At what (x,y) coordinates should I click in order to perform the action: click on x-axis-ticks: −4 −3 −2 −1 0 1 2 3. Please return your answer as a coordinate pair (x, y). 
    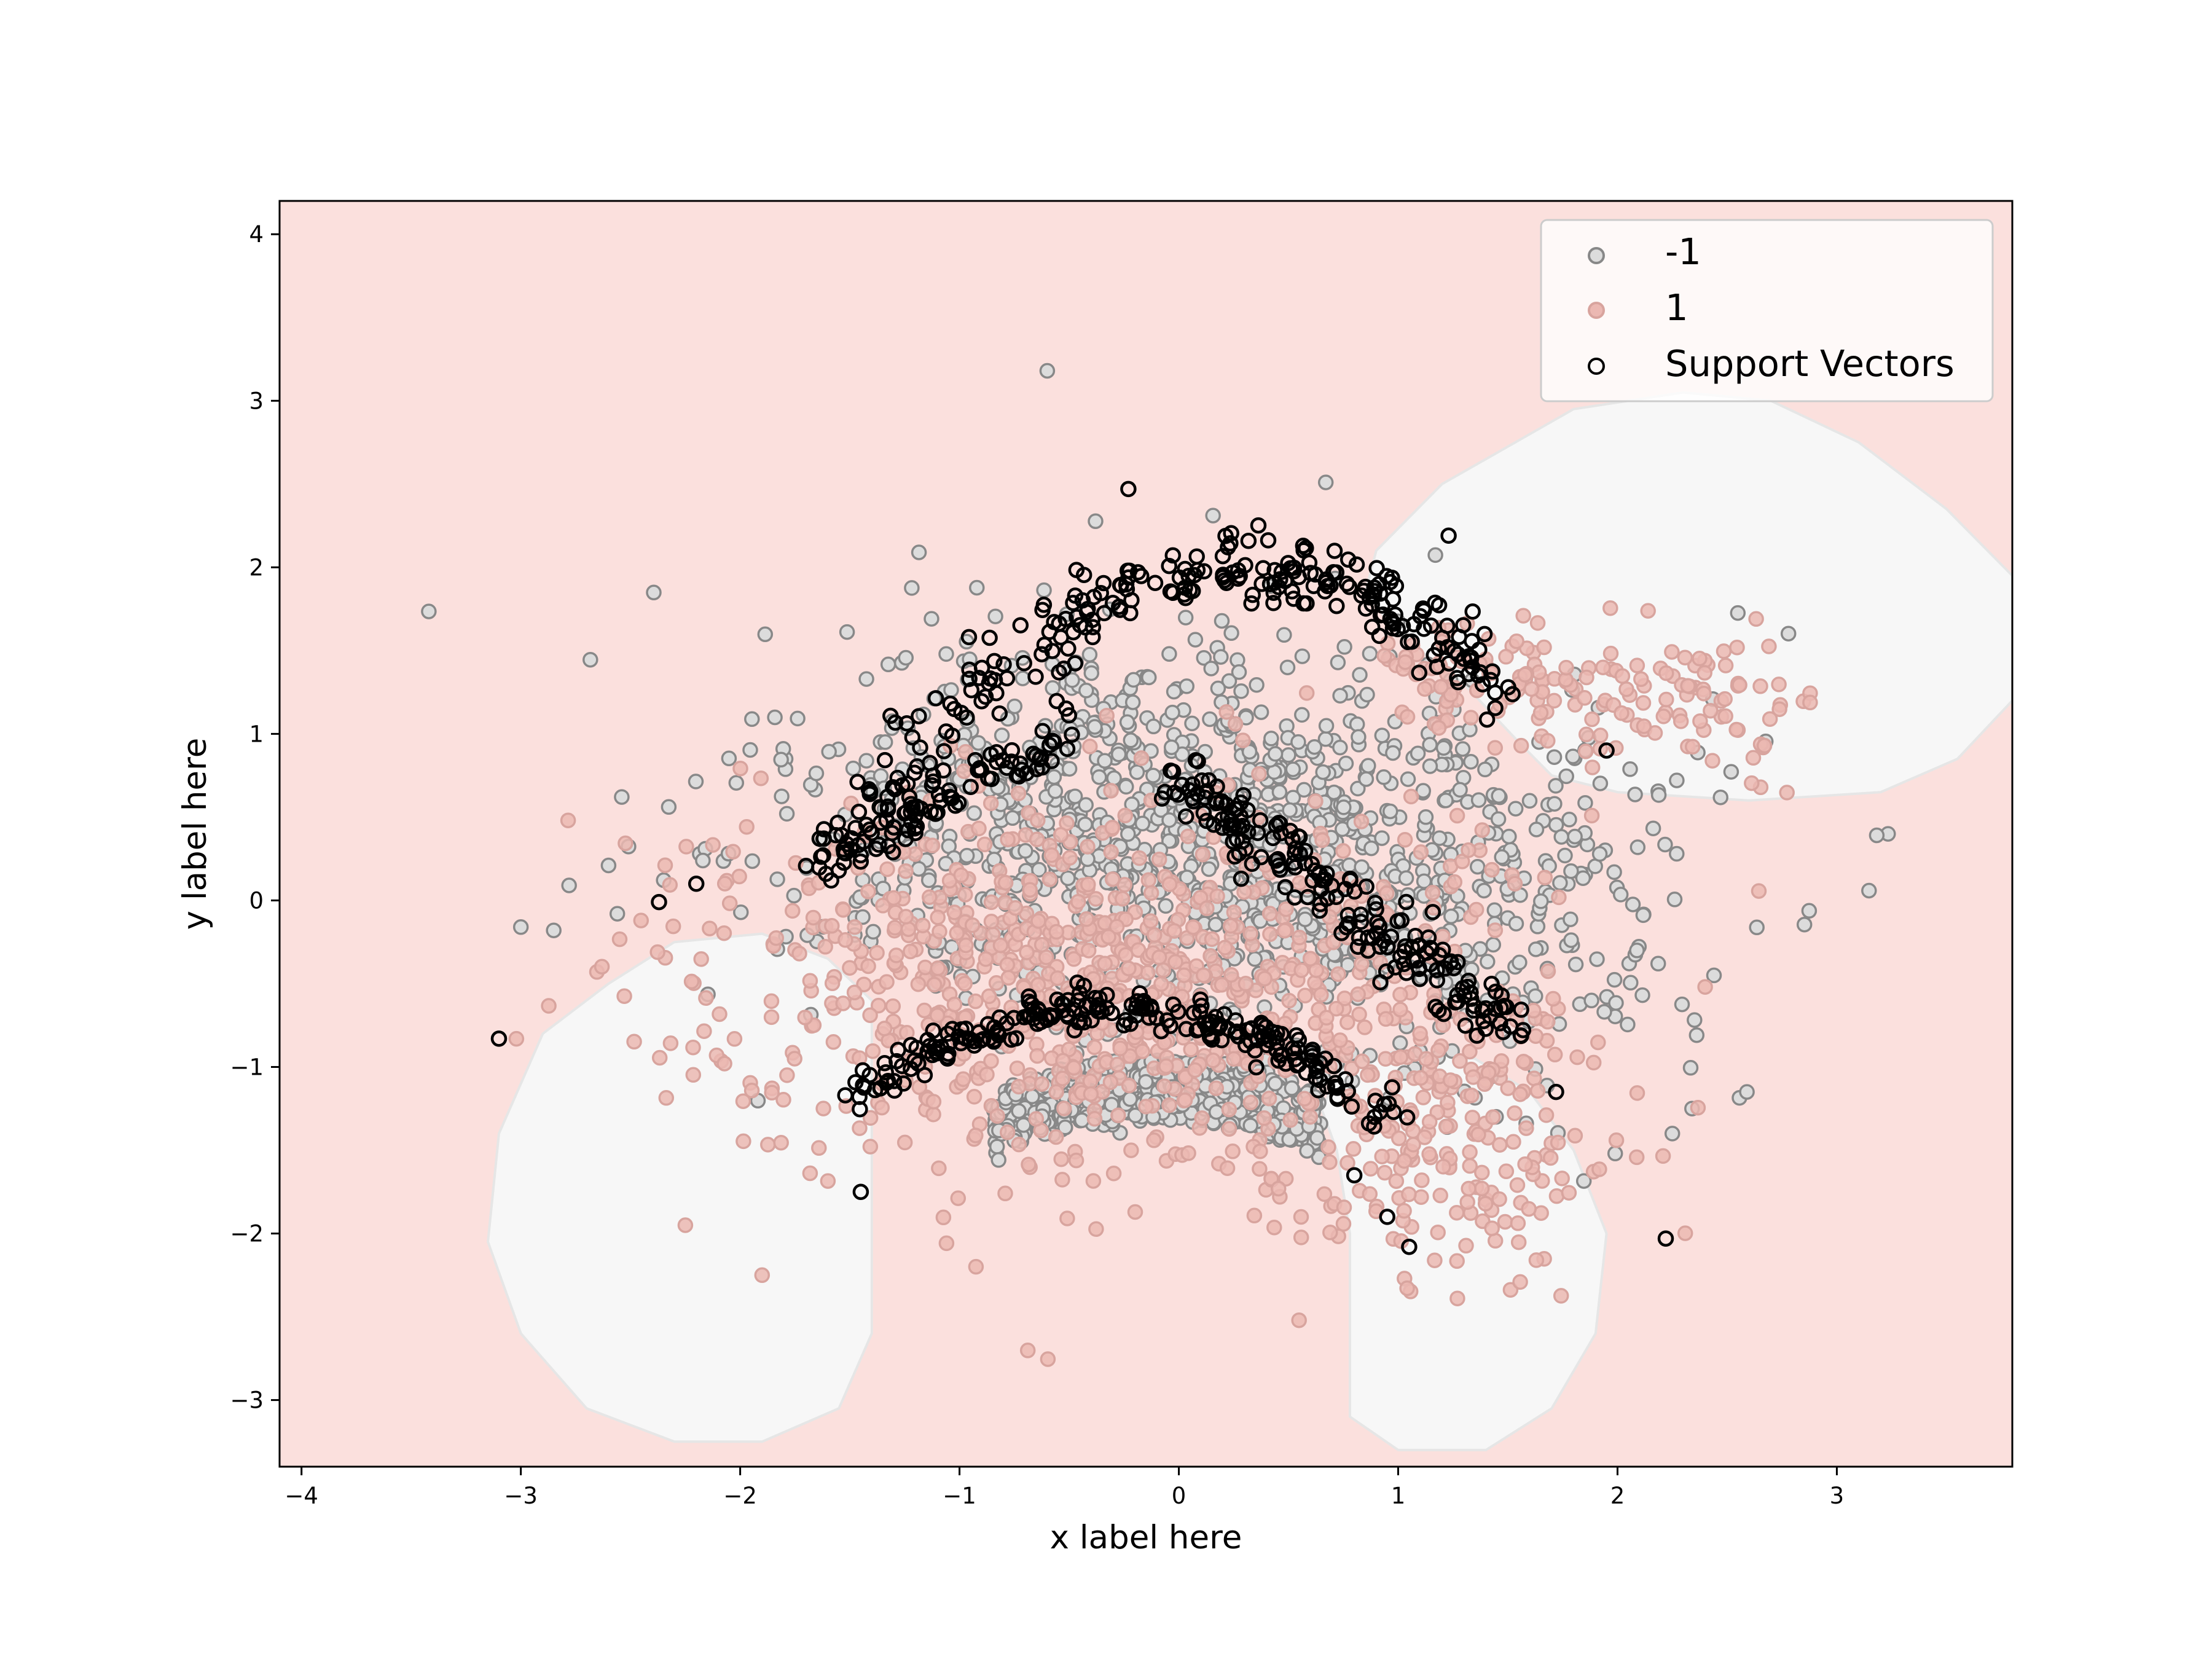
    Looking at the image, I should click on (1064, 1488).